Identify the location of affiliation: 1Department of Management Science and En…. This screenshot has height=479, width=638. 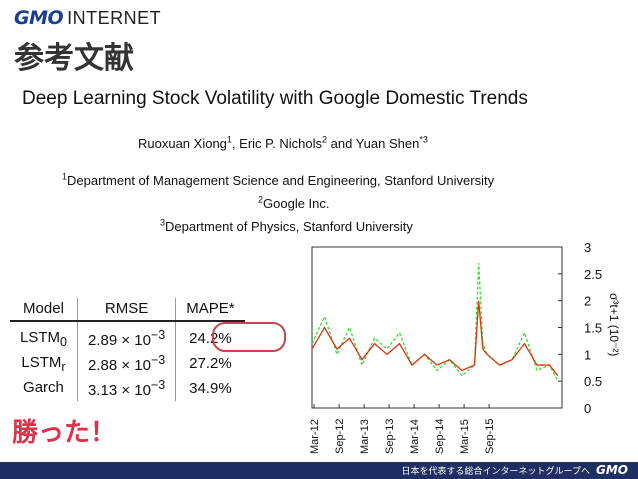
(278, 179).